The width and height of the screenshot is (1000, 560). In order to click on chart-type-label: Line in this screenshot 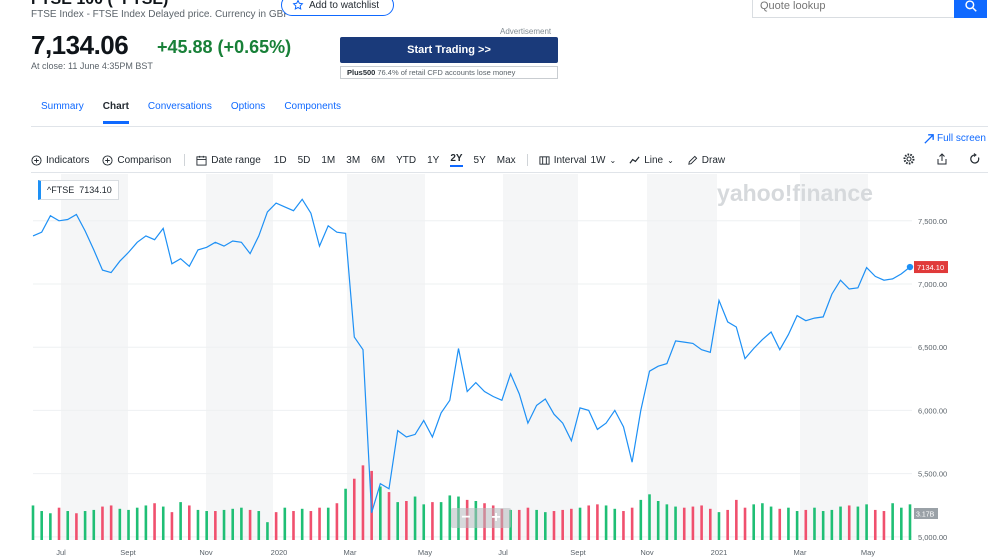, I will do `click(654, 160)`.